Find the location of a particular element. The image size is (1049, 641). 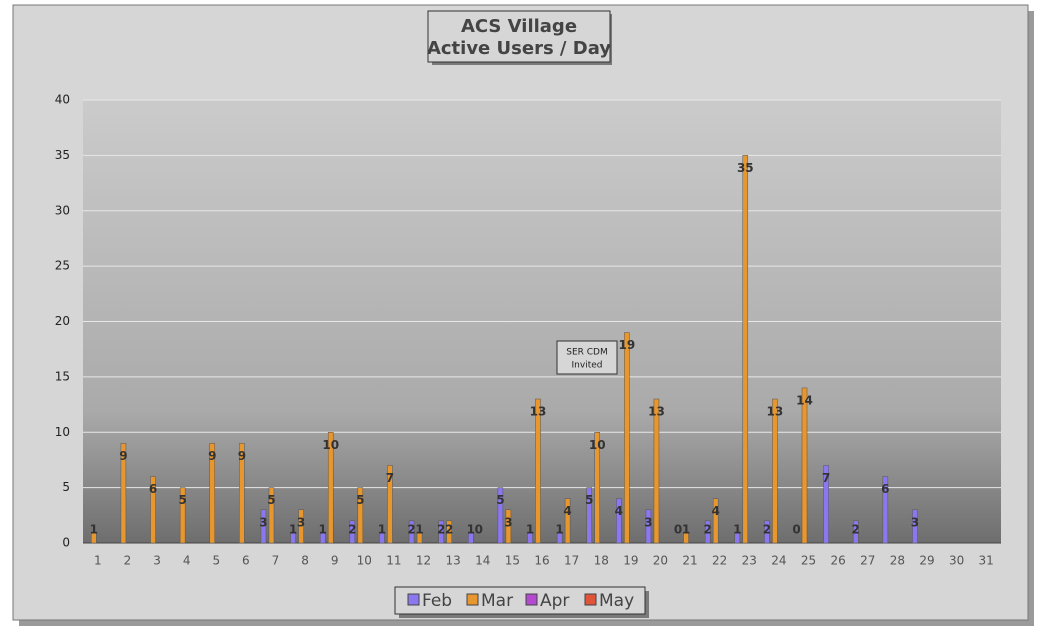

x-tick-label: 12 is located at coordinates (423, 561).